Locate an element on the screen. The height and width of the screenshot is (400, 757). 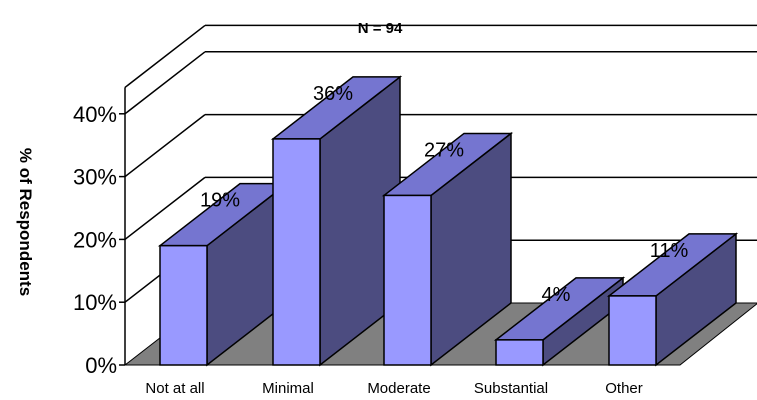
chart-axes is located at coordinates (122, 226).